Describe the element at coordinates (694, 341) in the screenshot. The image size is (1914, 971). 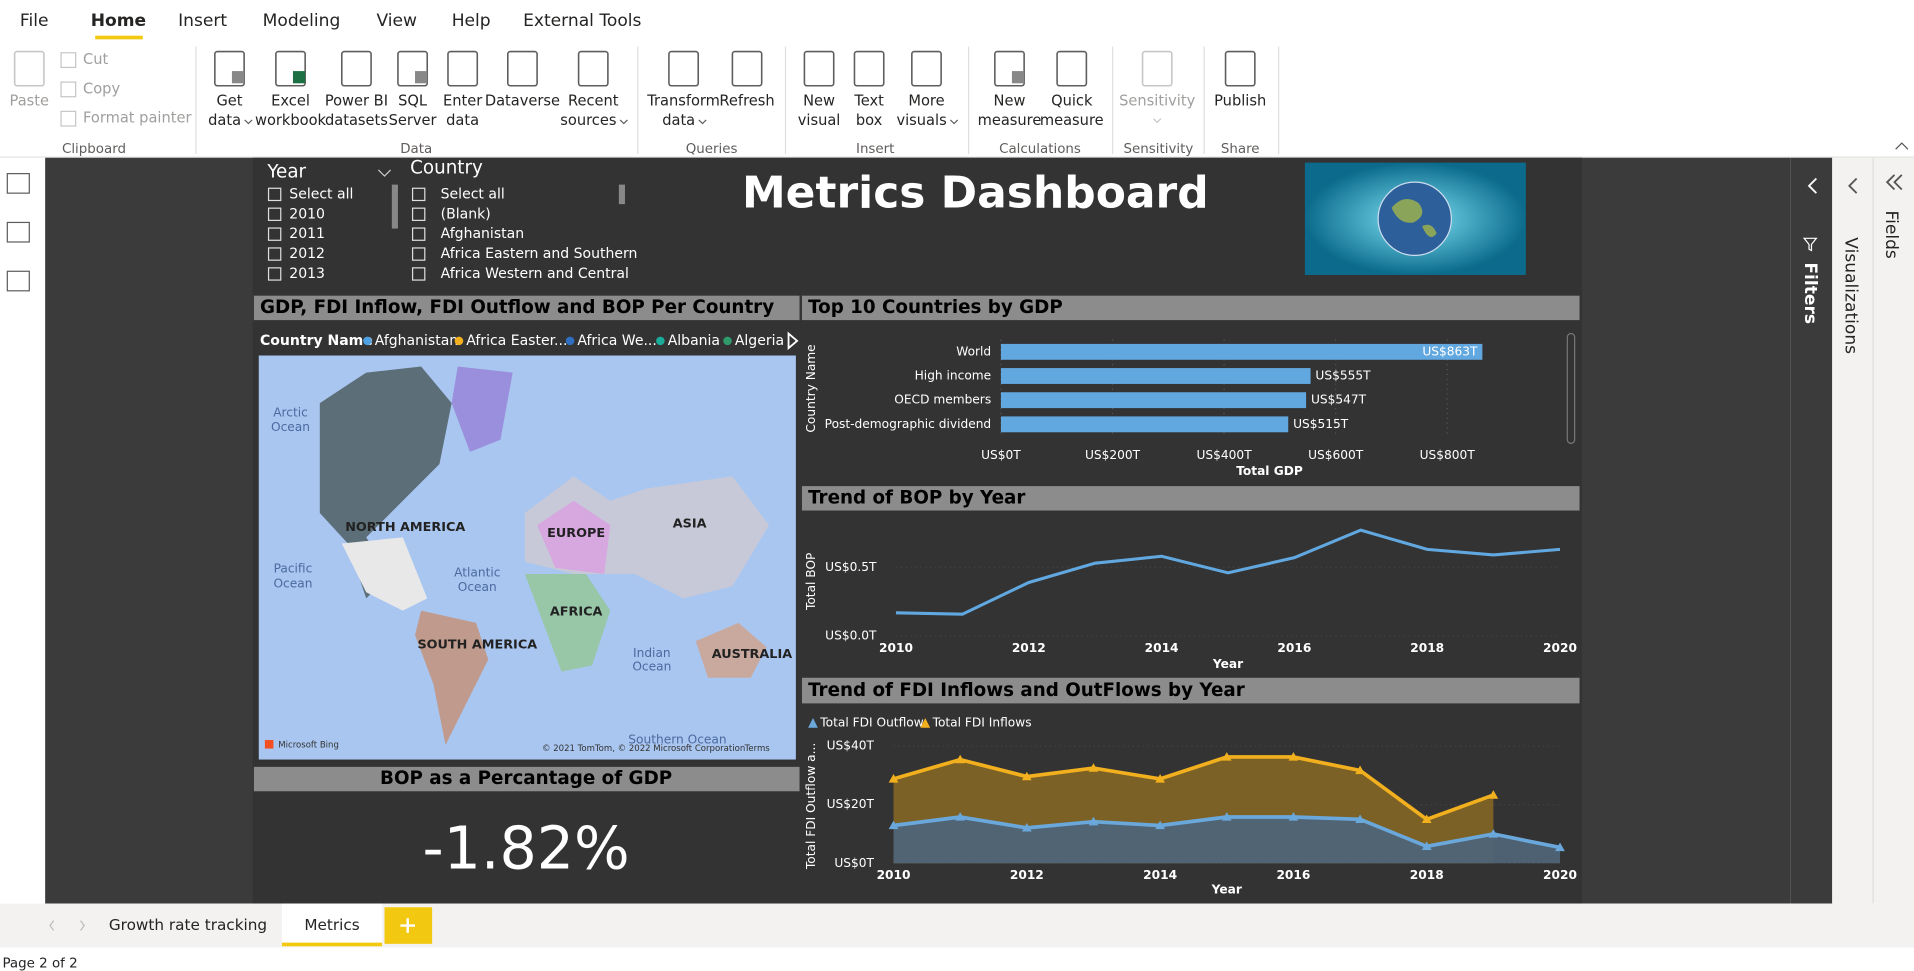
I see `legend-label: Albania` at that location.